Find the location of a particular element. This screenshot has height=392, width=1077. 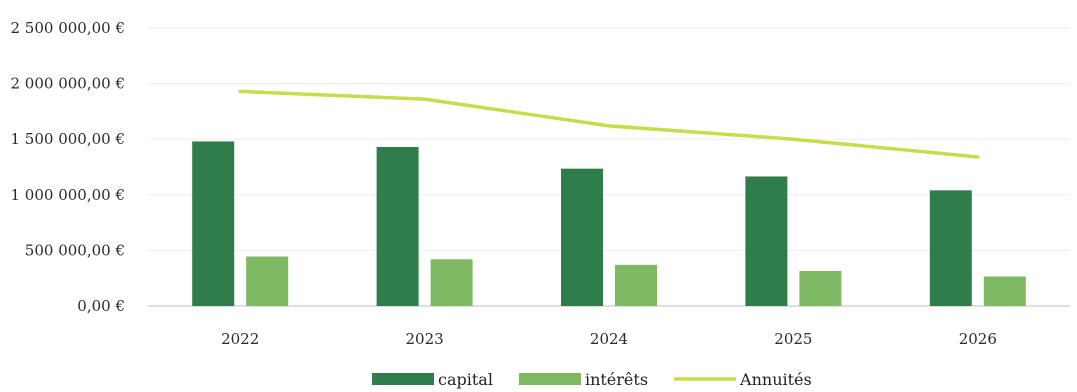

legend: capital intérêts Annuités is located at coordinates (592, 379).